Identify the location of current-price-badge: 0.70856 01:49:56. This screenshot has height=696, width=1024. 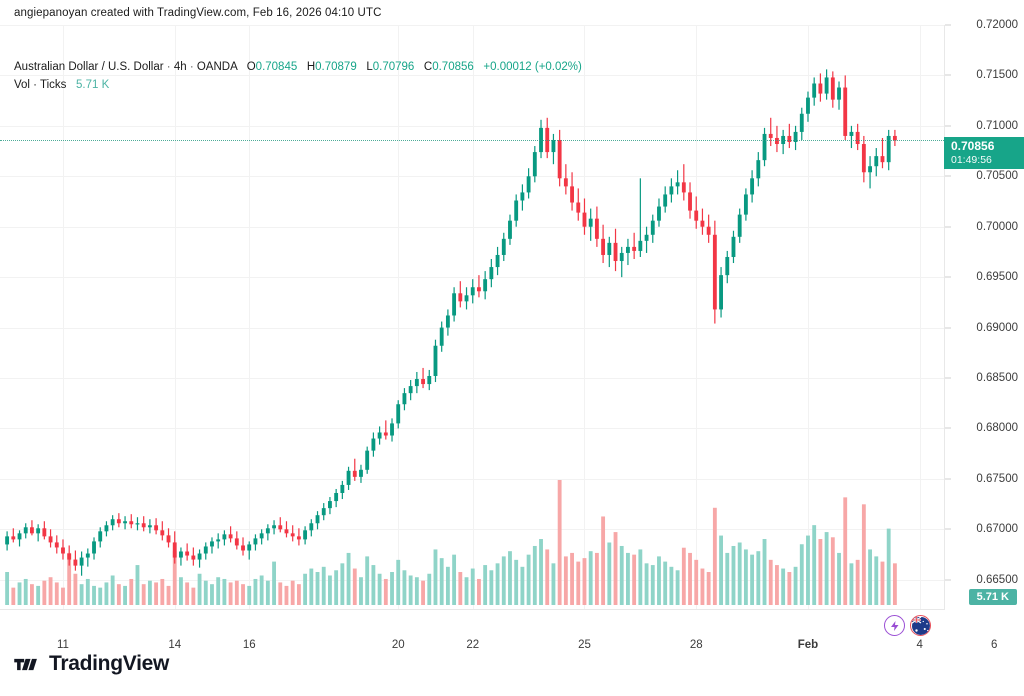
(984, 153).